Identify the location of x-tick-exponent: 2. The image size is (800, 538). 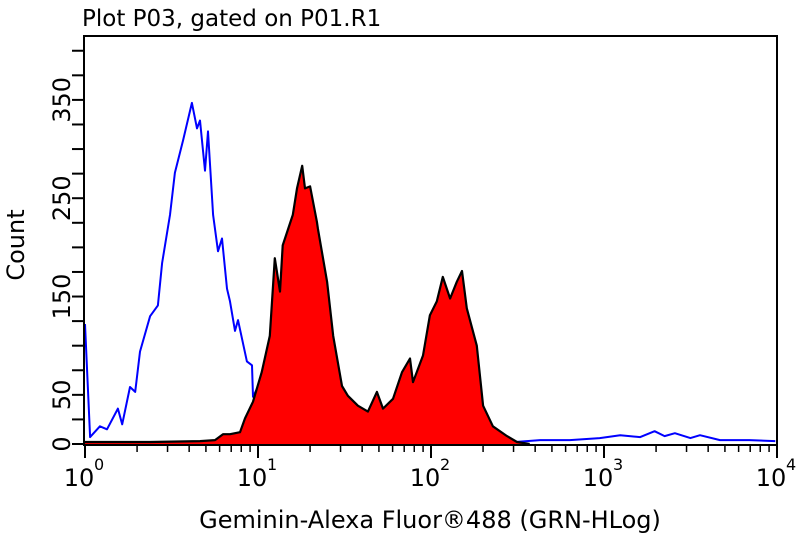
(445, 464).